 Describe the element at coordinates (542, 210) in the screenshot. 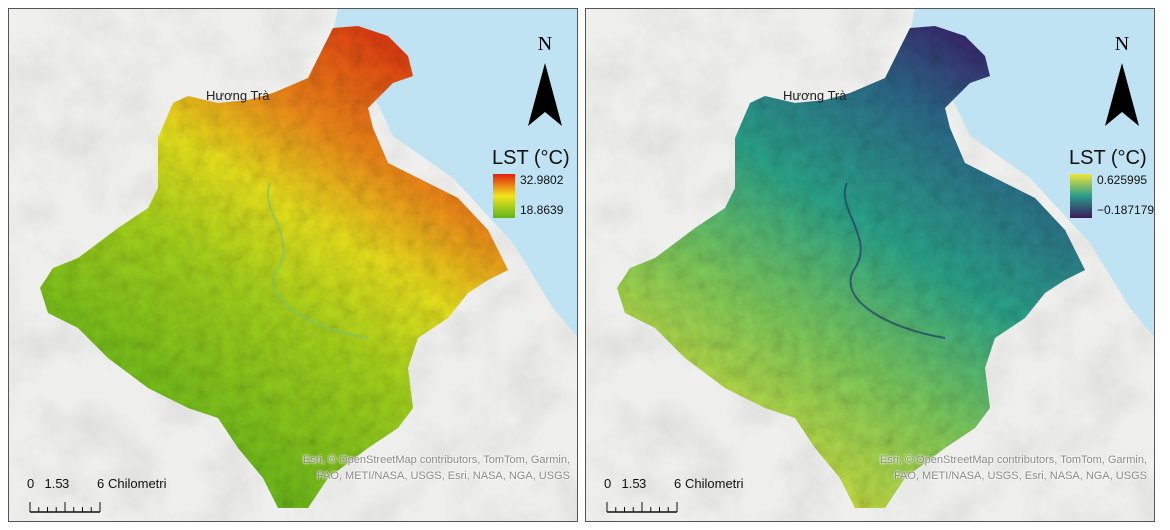

I see `legend-min: 18.8639` at that location.